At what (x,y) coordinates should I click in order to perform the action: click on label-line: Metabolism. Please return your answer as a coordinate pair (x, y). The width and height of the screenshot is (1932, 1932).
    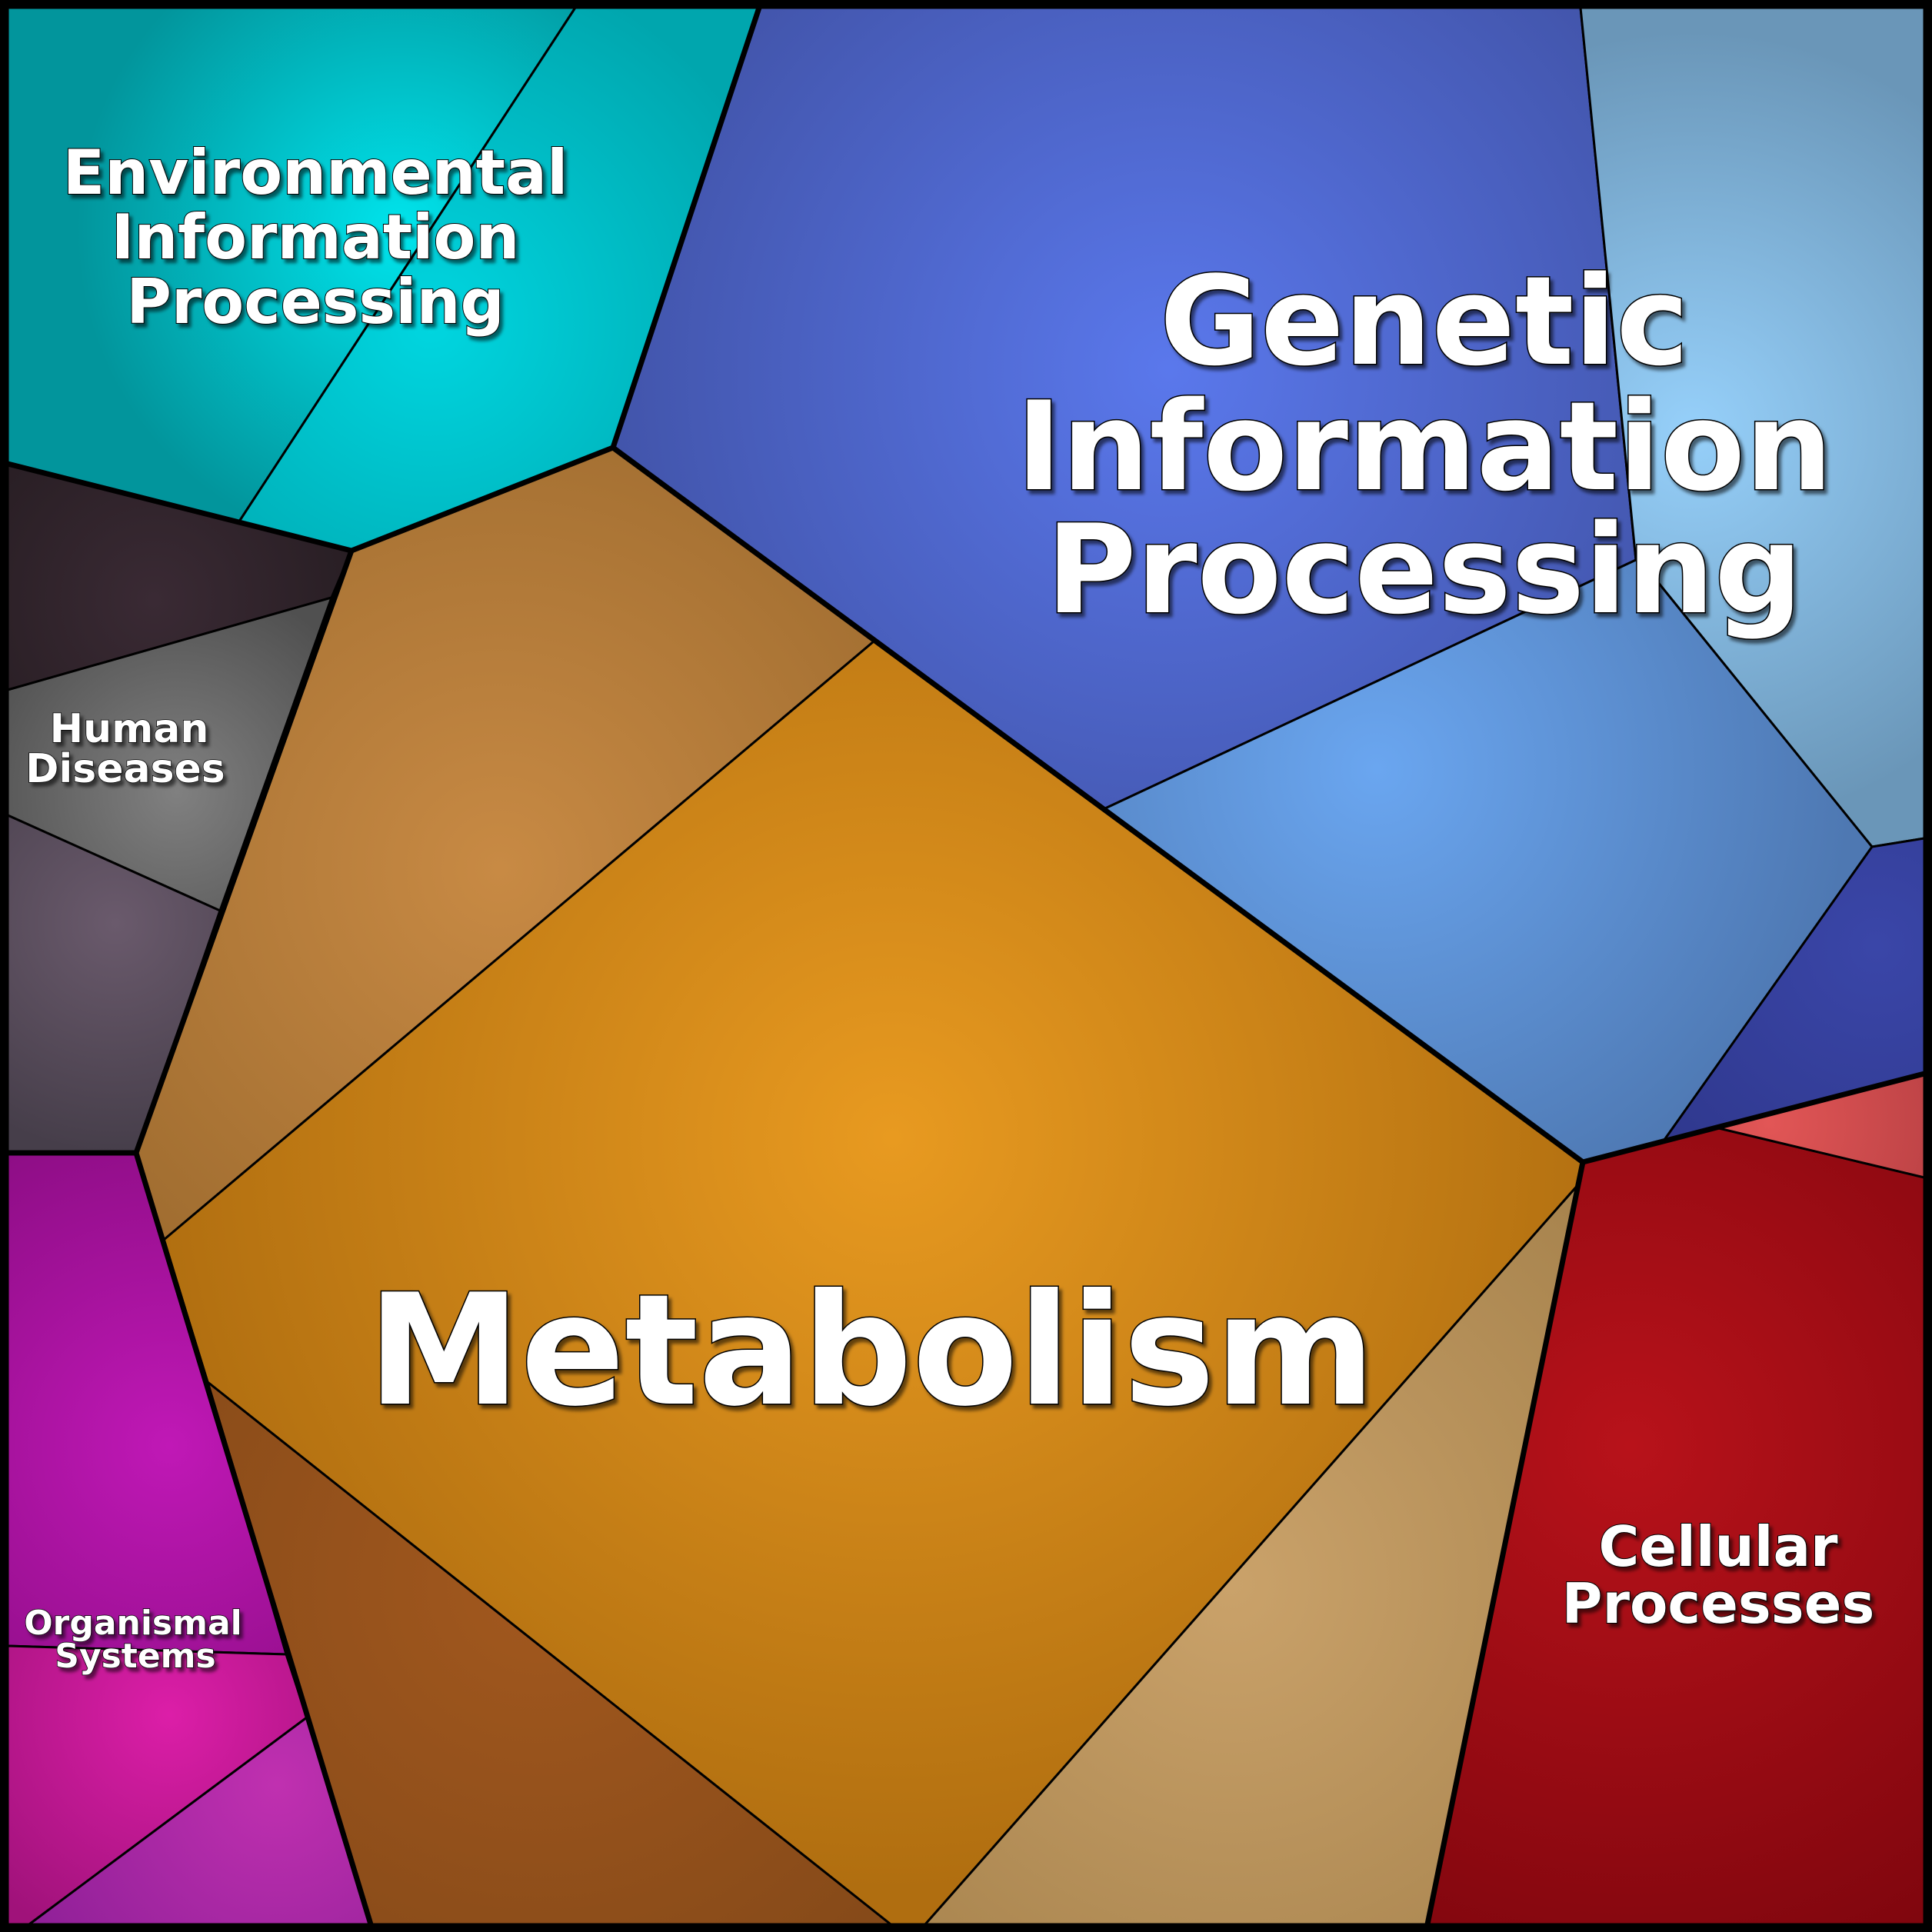
    Looking at the image, I should click on (871, 1351).